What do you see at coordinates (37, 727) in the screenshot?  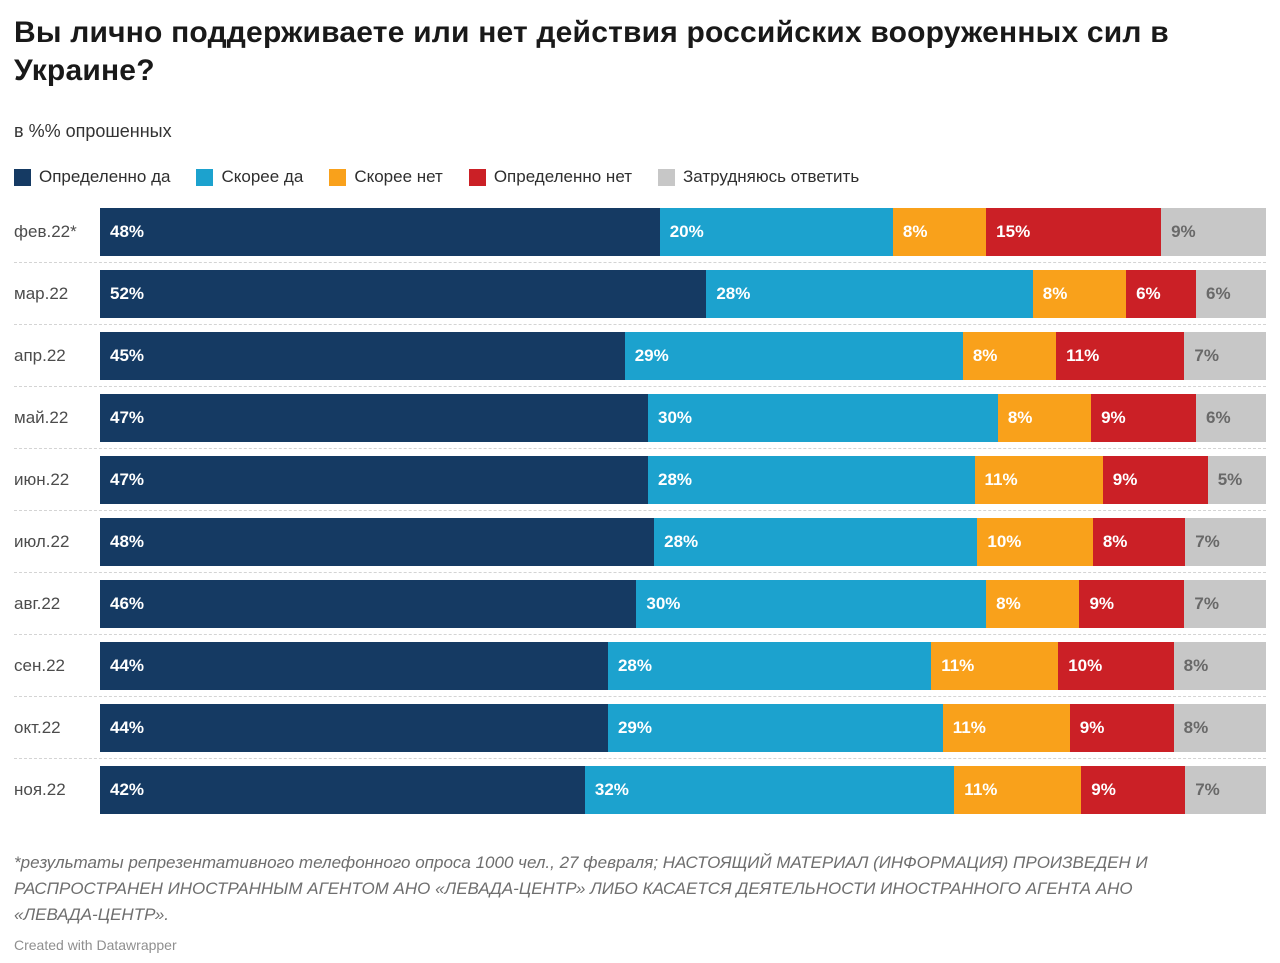 I see `category-label: окт.22` at bounding box center [37, 727].